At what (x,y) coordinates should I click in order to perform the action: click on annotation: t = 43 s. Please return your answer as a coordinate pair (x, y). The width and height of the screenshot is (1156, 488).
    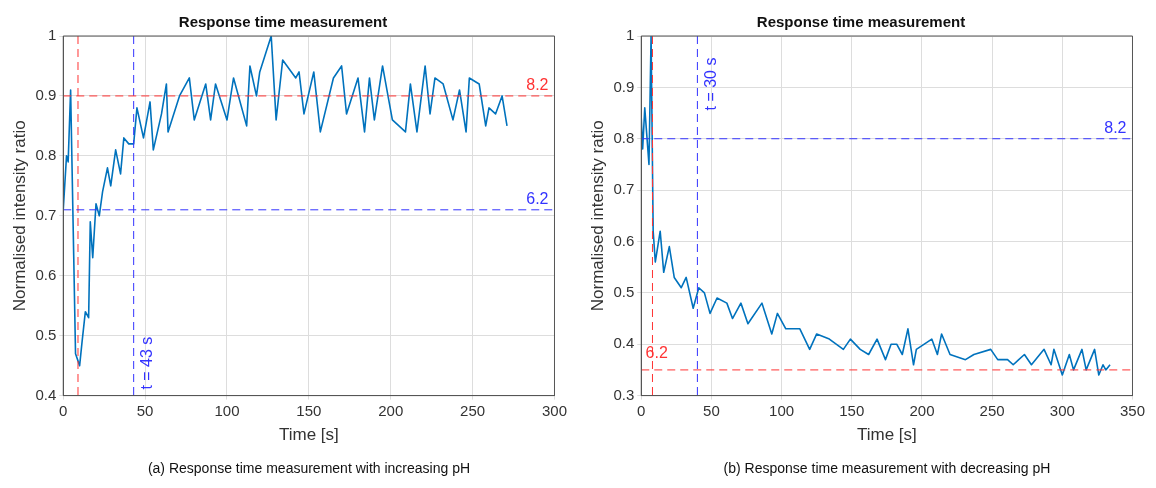
    Looking at the image, I should click on (147, 363).